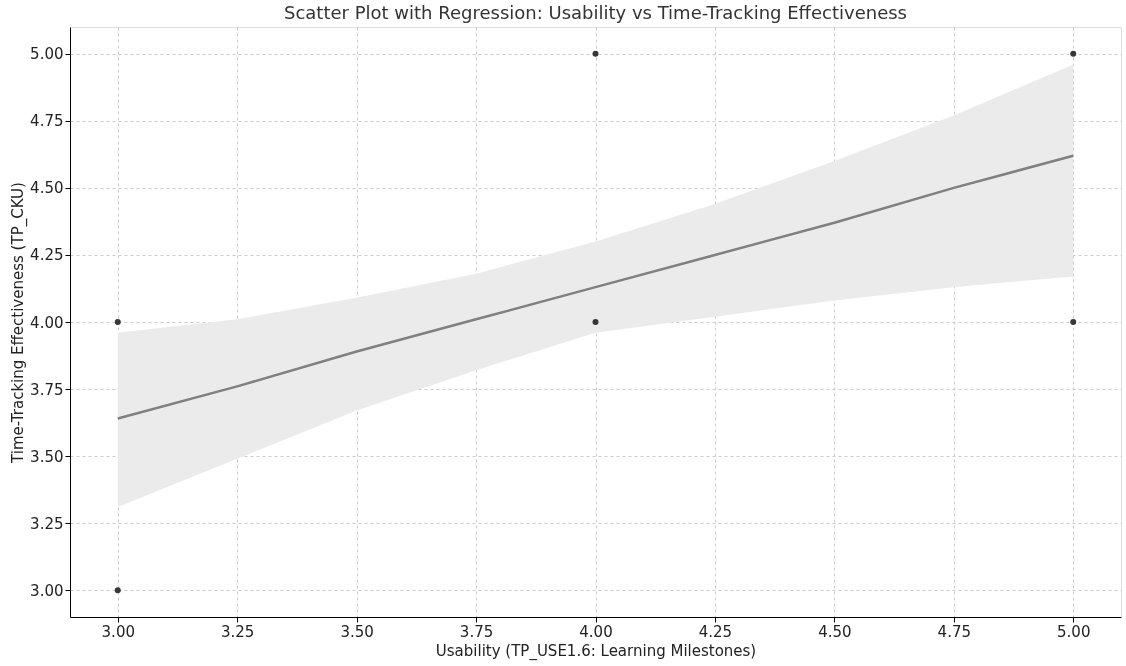 Image resolution: width=1126 pixels, height=666 pixels. I want to click on y-tick-label: 4.50, so click(47, 188).